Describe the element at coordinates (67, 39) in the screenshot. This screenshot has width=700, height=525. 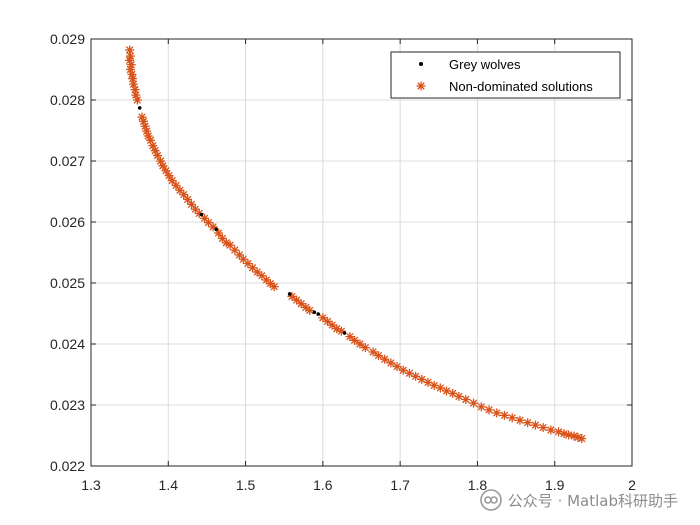
I see `y-tick-label: 0.029` at that location.